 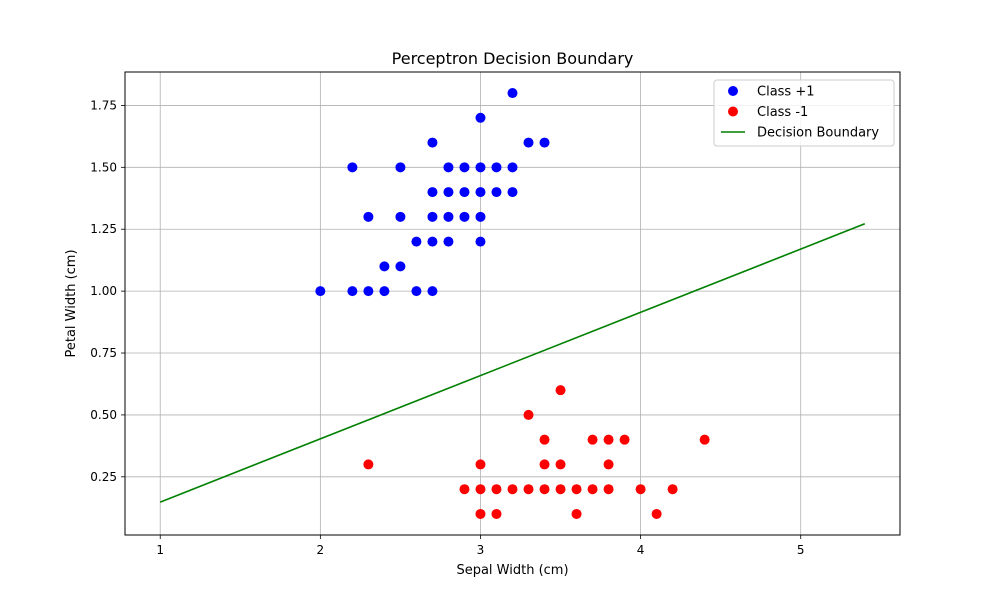 I want to click on y-tick-label: 1.50, so click(x=103, y=167).